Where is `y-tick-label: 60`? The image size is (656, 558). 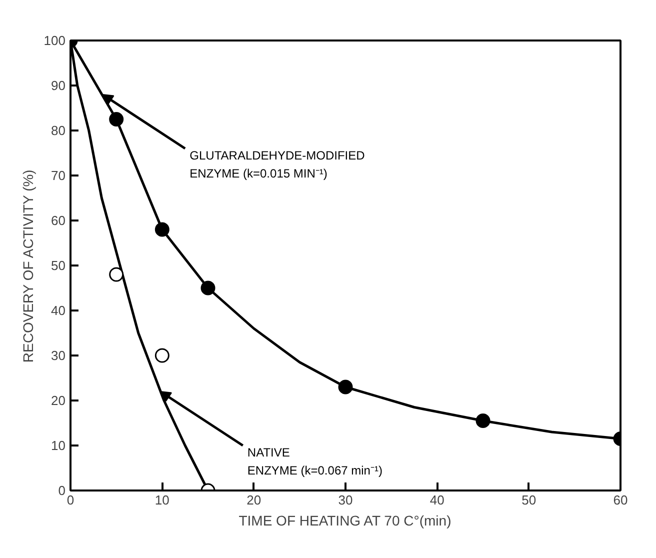
y-tick-label: 60 is located at coordinates (58, 220).